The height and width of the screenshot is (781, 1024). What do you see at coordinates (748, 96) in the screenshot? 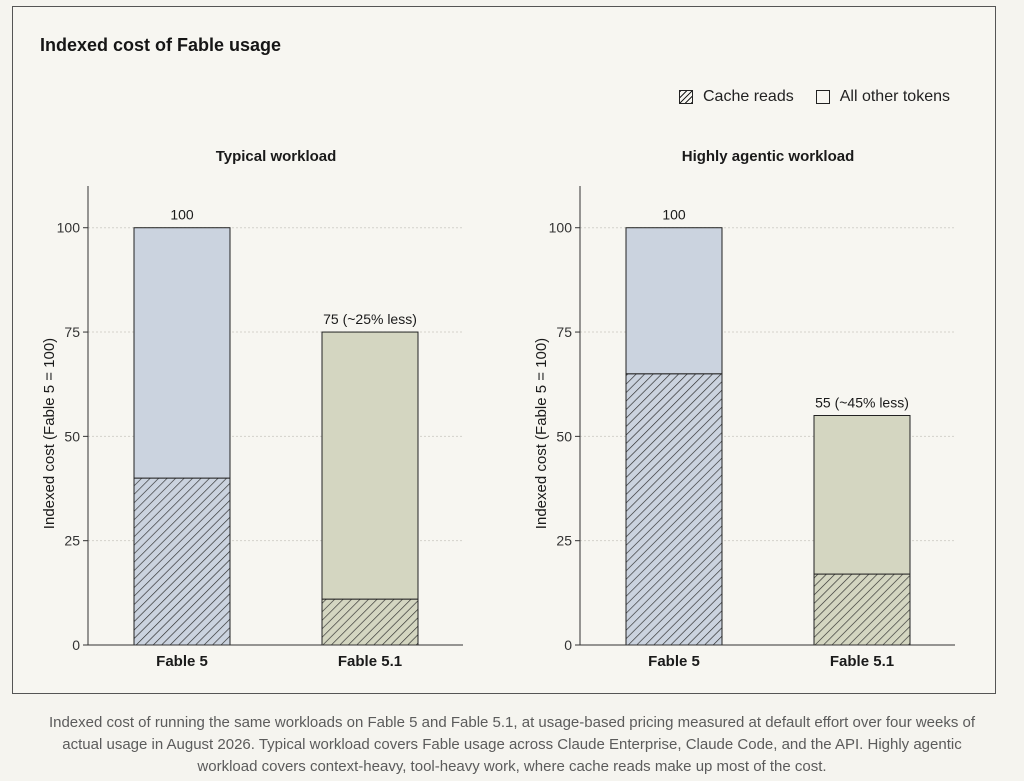
I see `legend-label: Cache reads` at bounding box center [748, 96].